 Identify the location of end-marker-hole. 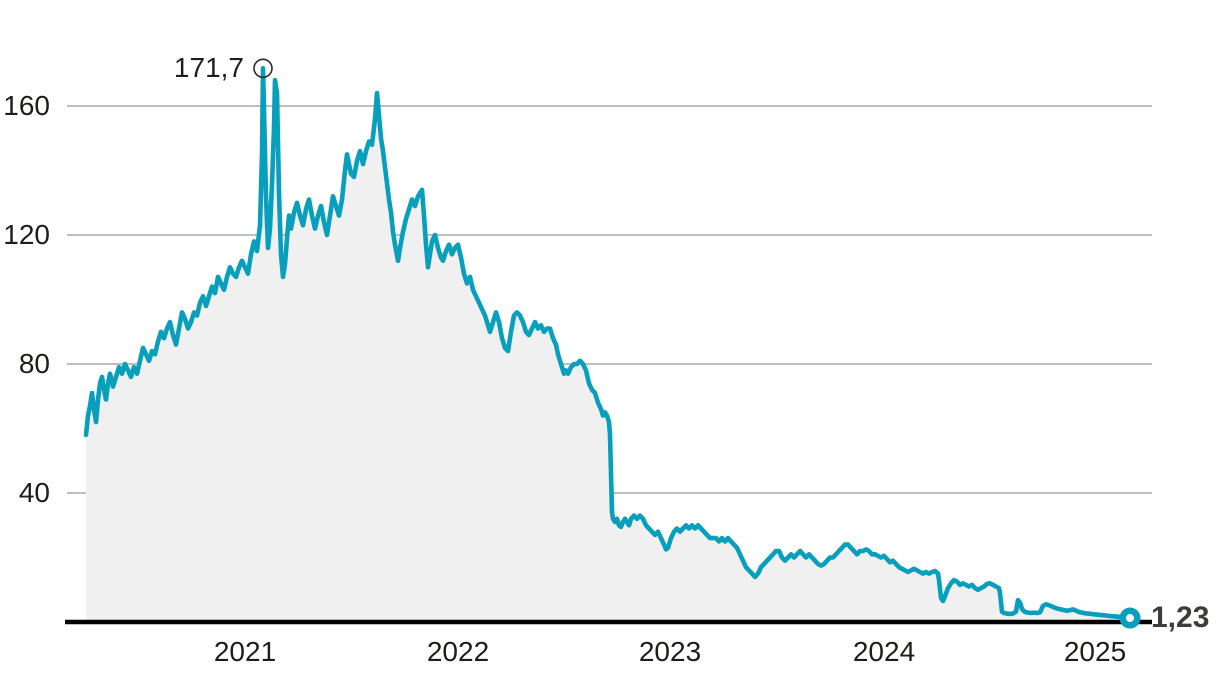
(1130, 618).